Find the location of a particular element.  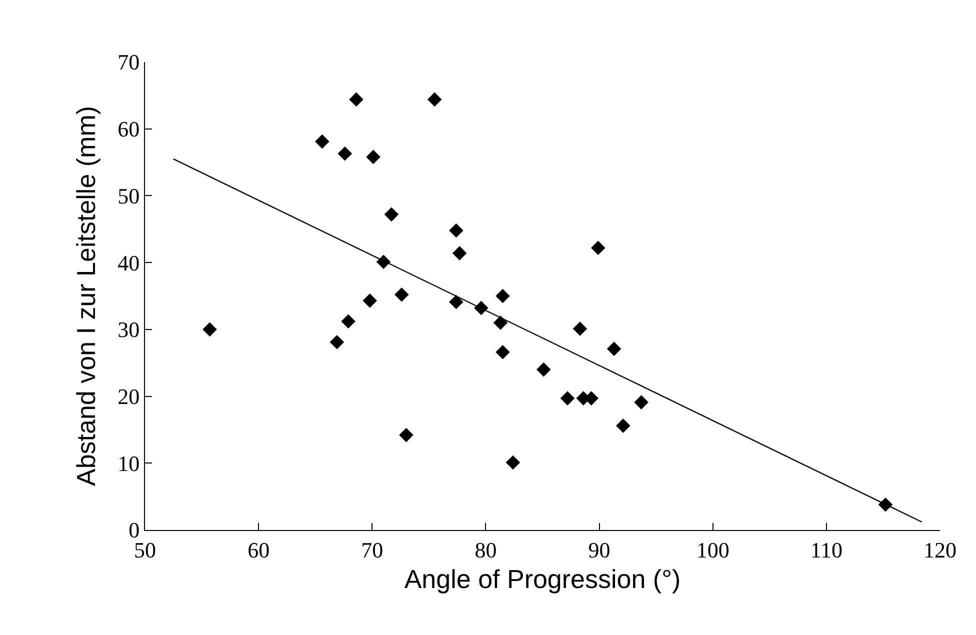

y-axis-title: Abstand von I zur Leitstelle (mm) is located at coordinates (86, 296).